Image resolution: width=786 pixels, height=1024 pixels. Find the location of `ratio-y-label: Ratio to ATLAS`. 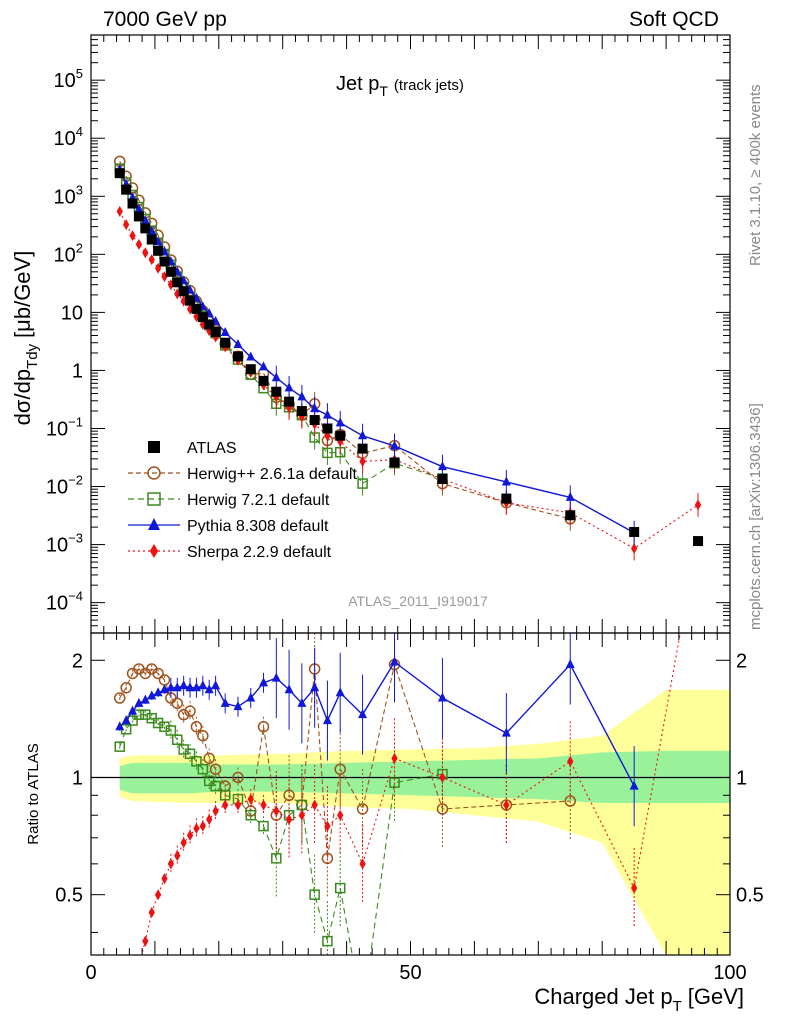

ratio-y-label: Ratio to ATLAS is located at coordinates (33, 793).